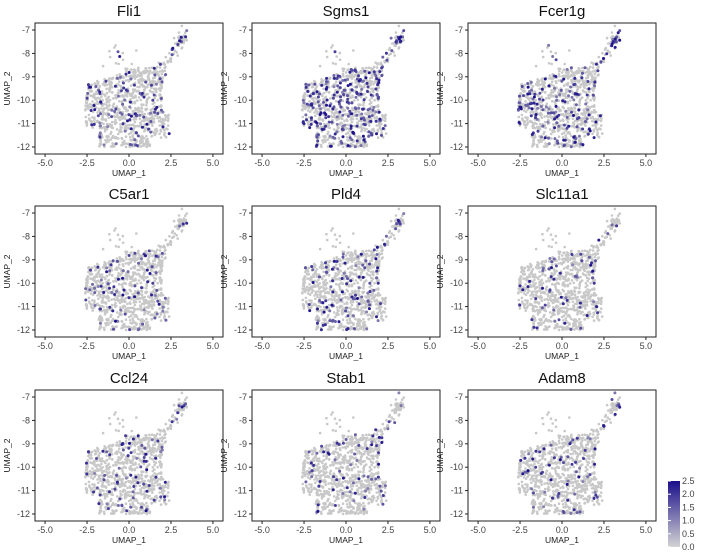 The width and height of the screenshot is (702, 554). Describe the element at coordinates (45, 163) in the screenshot. I see `x-tick-label: -5.0` at that location.